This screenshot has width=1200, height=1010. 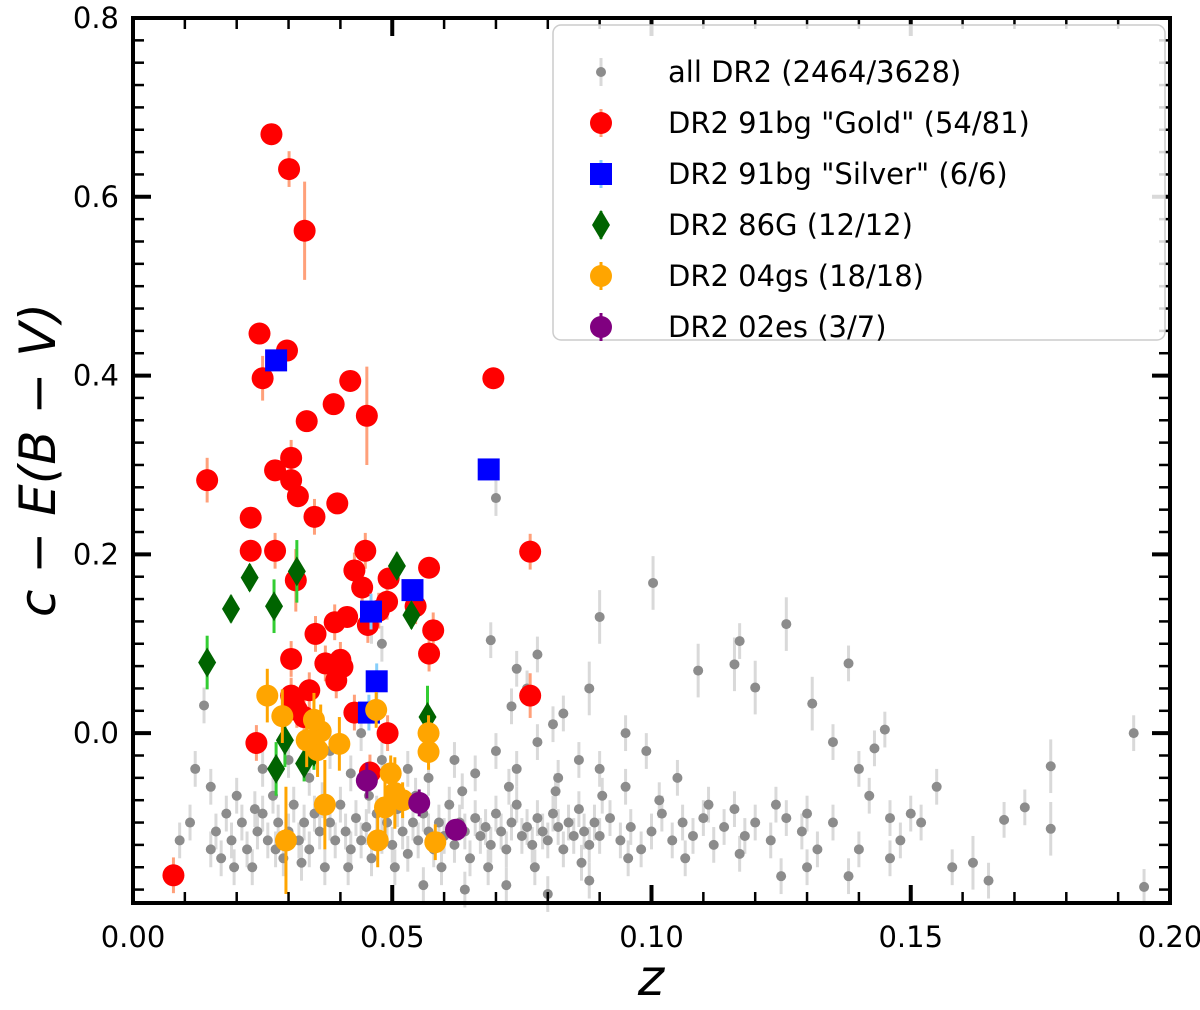 What do you see at coordinates (838, 174) in the screenshot?
I see `legend-label: DR2 91bg "Silver" (6/6)` at bounding box center [838, 174].